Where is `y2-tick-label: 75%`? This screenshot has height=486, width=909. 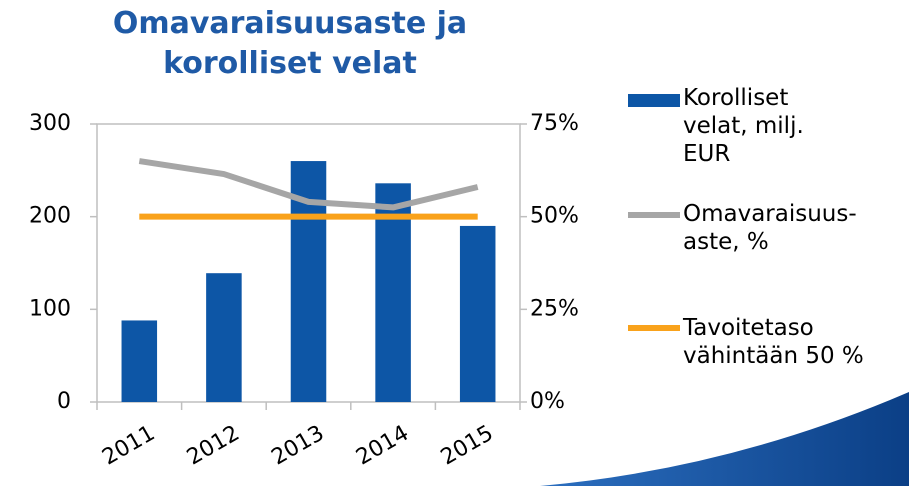
y2-tick-label: 75% is located at coordinates (554, 123).